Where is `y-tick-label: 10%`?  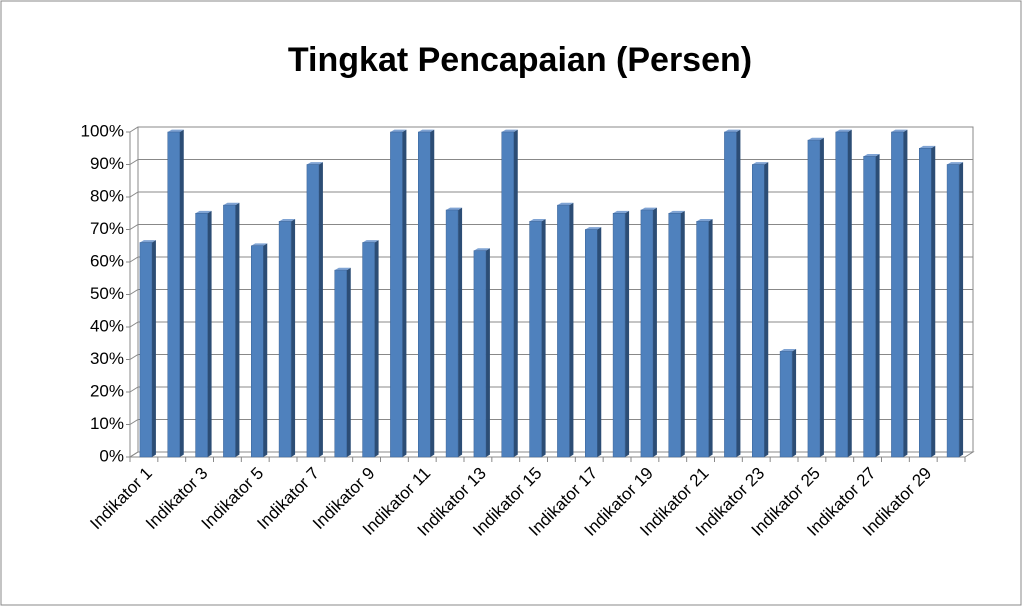 y-tick-label: 10% is located at coordinates (107, 423).